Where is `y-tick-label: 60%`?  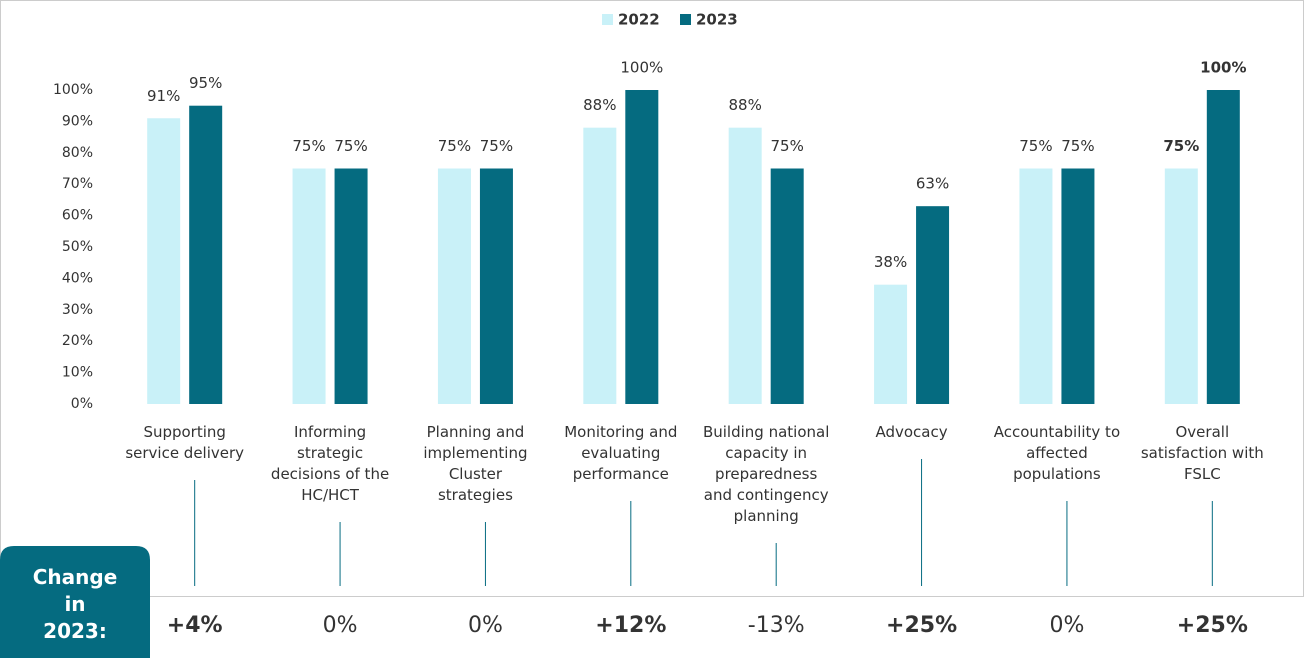 y-tick-label: 60% is located at coordinates (77, 216).